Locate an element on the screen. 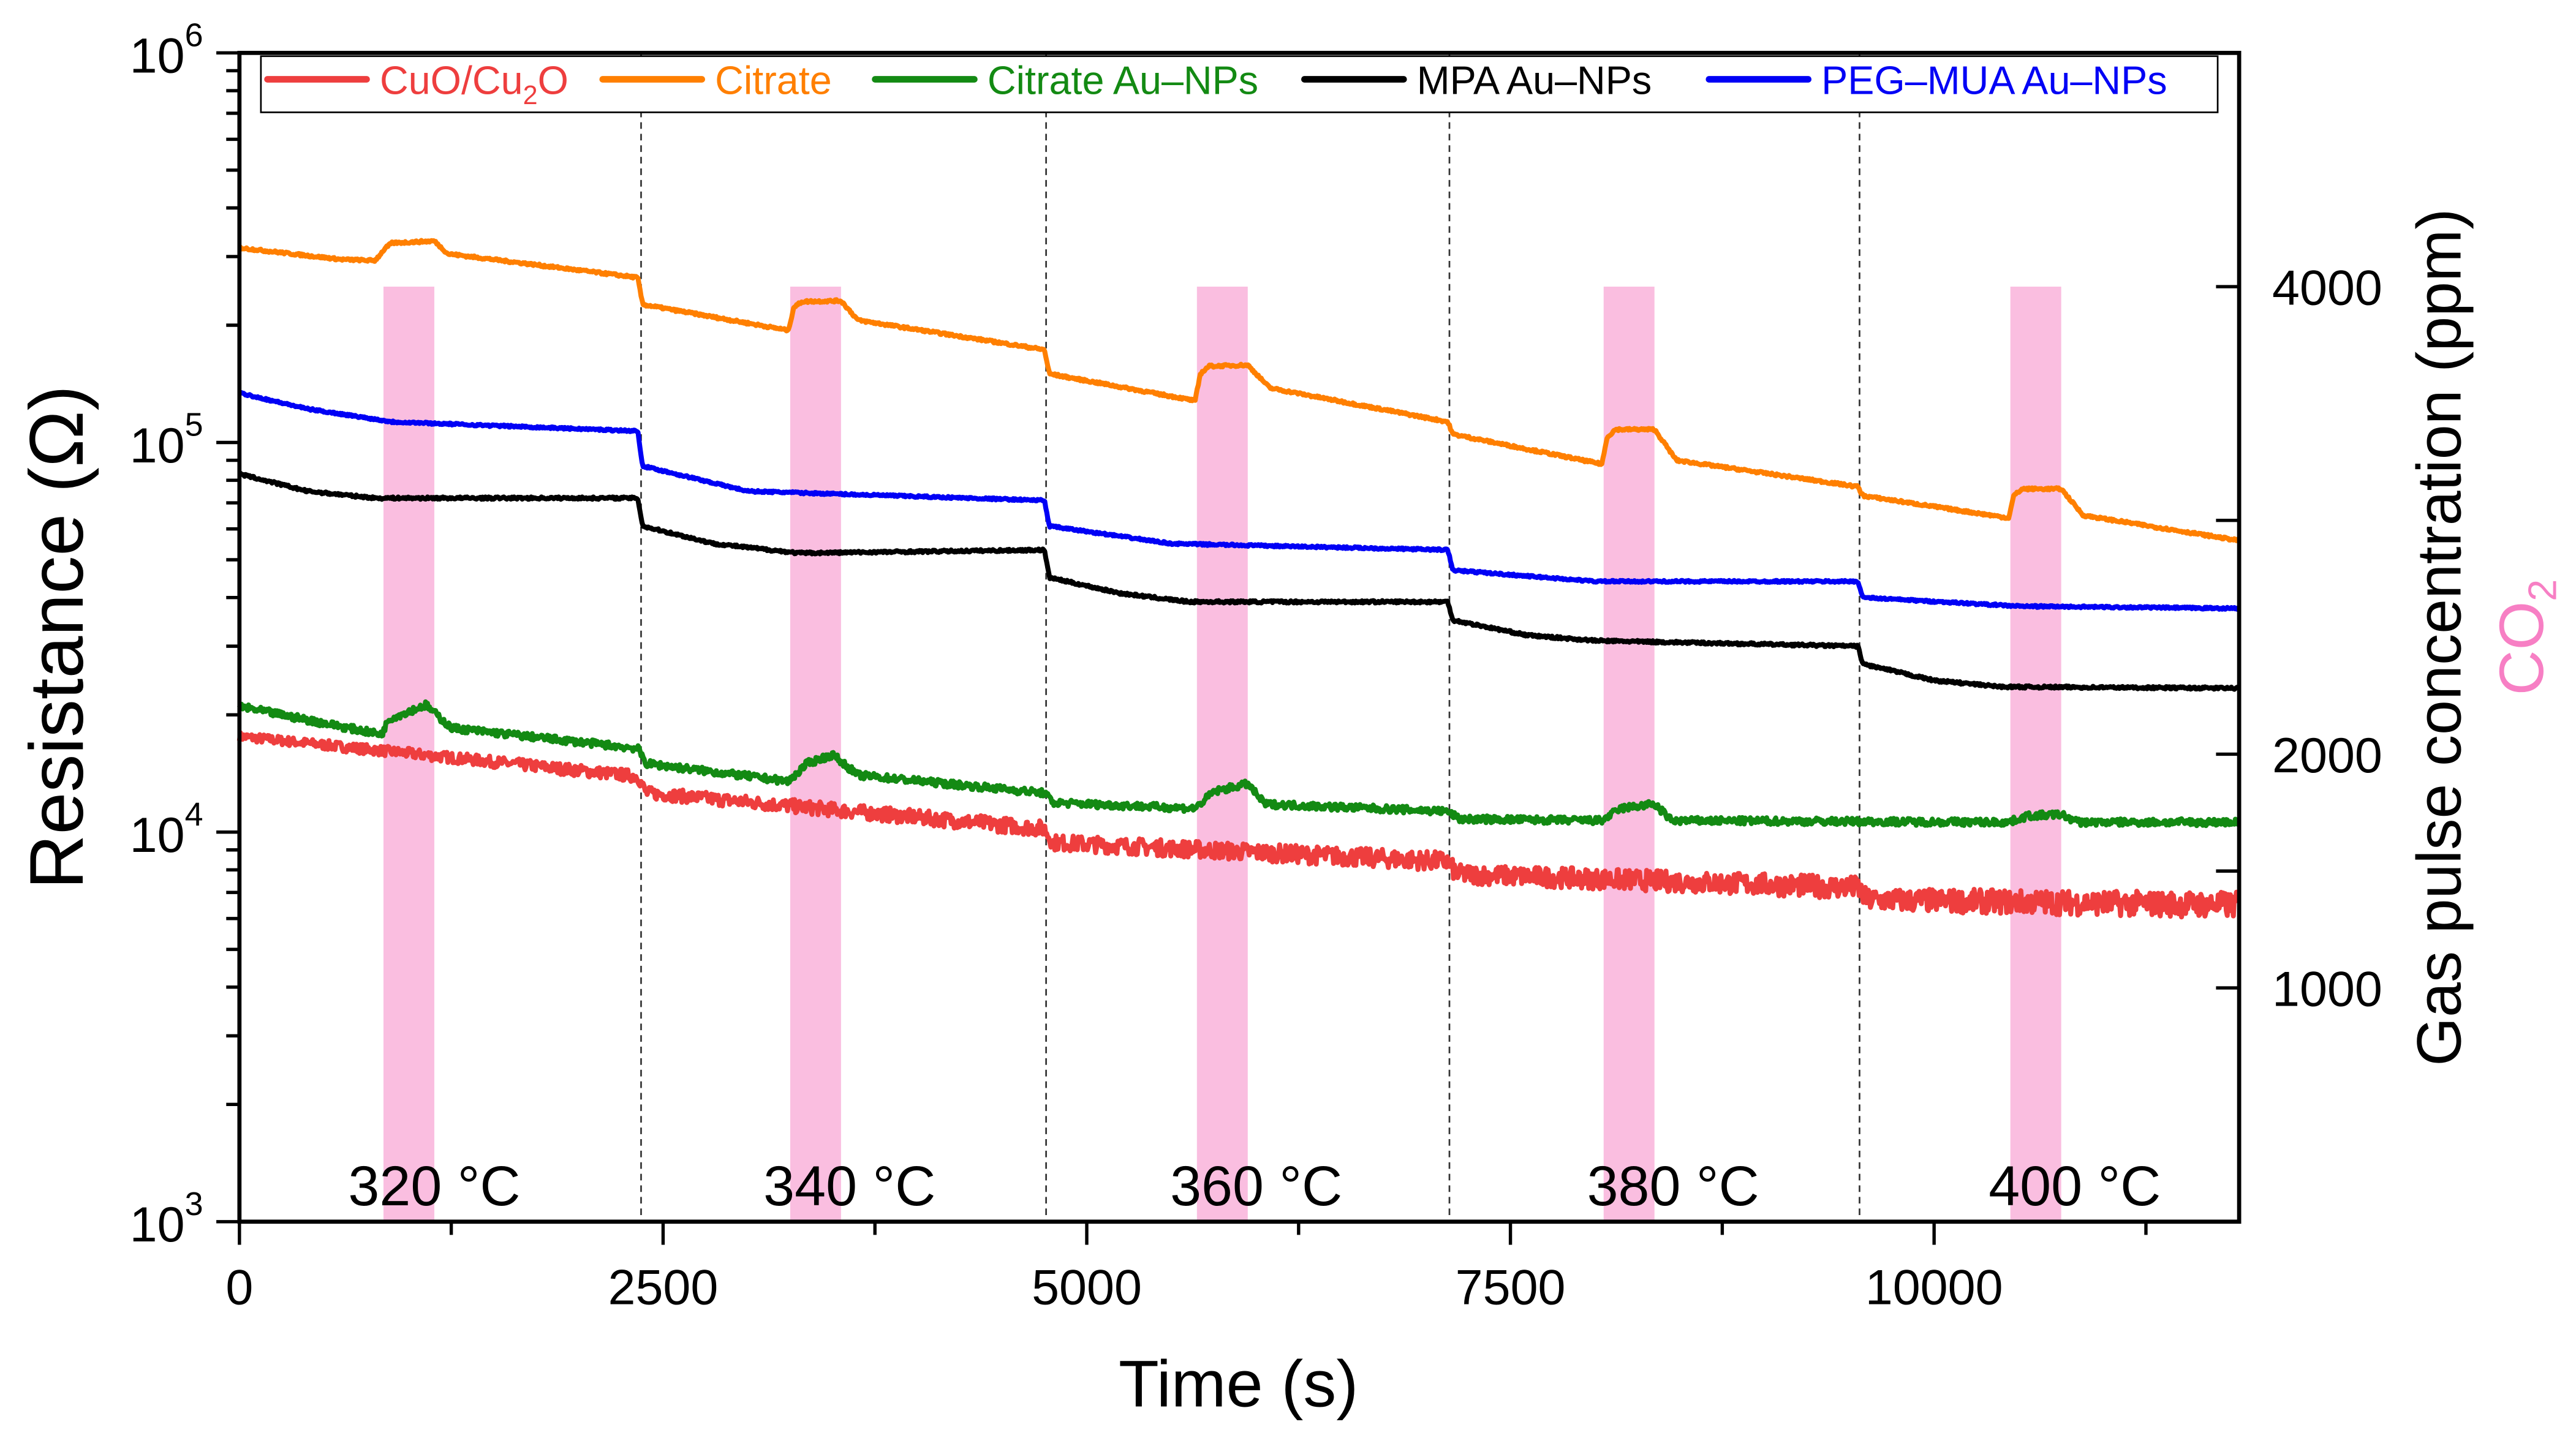 The image size is (2576, 1438). temperature-label: 360 °C is located at coordinates (1256, 1186).